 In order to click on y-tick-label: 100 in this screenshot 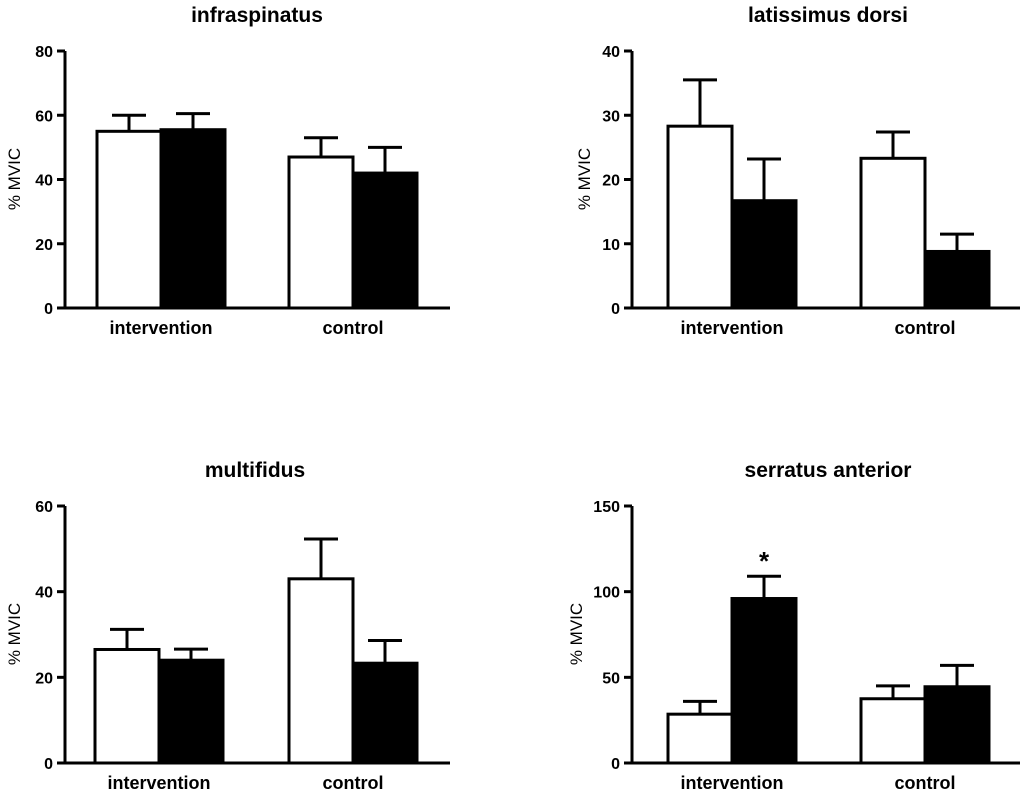, I will do `click(606, 593)`.